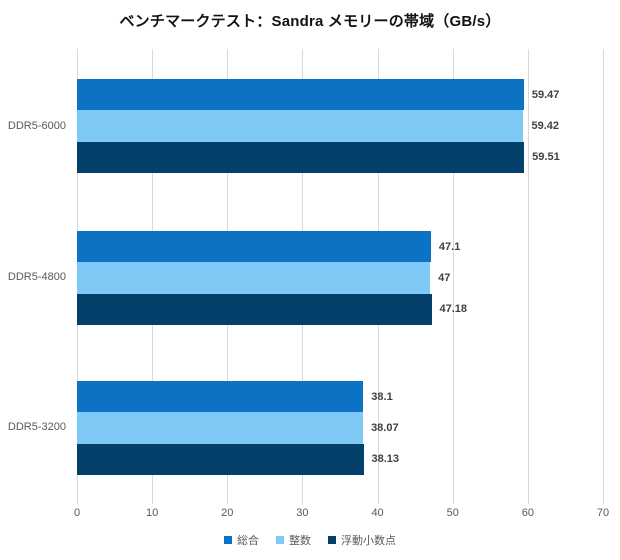  I want to click on legend-label: 総合, so click(248, 541).